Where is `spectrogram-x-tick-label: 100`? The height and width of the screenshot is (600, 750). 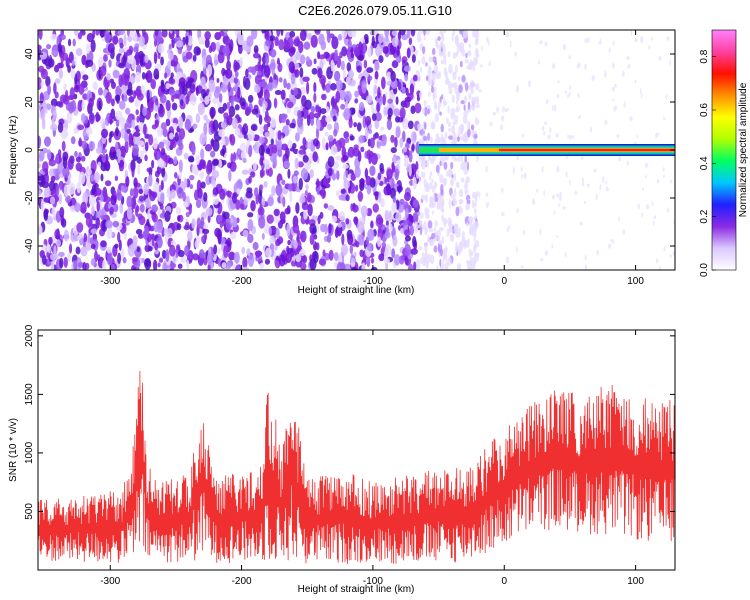
spectrogram-x-tick-label: 100 is located at coordinates (635, 281).